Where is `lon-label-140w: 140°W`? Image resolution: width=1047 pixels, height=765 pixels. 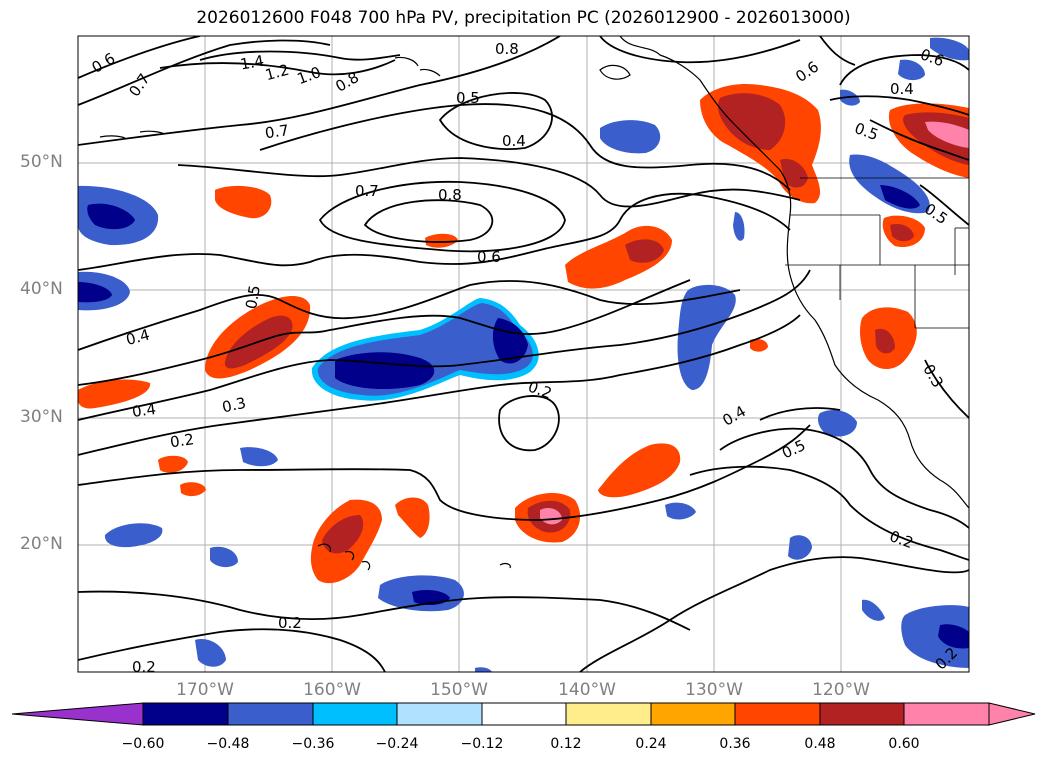
lon-label-140w: 140°W is located at coordinates (587, 690).